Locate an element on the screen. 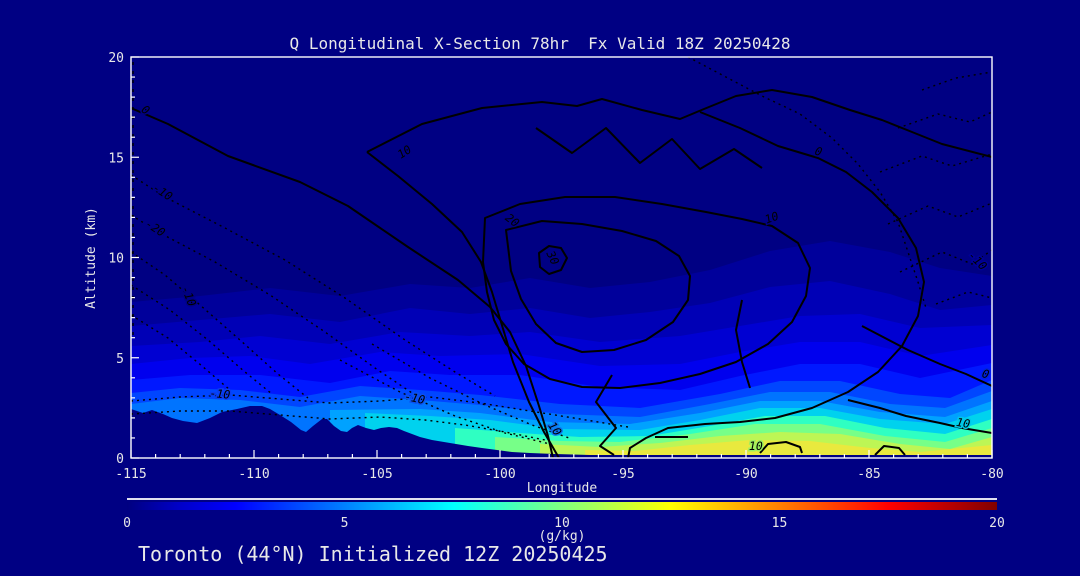 This screenshot has height=576, width=1080. colorbar-tick-label: 10 is located at coordinates (562, 523).